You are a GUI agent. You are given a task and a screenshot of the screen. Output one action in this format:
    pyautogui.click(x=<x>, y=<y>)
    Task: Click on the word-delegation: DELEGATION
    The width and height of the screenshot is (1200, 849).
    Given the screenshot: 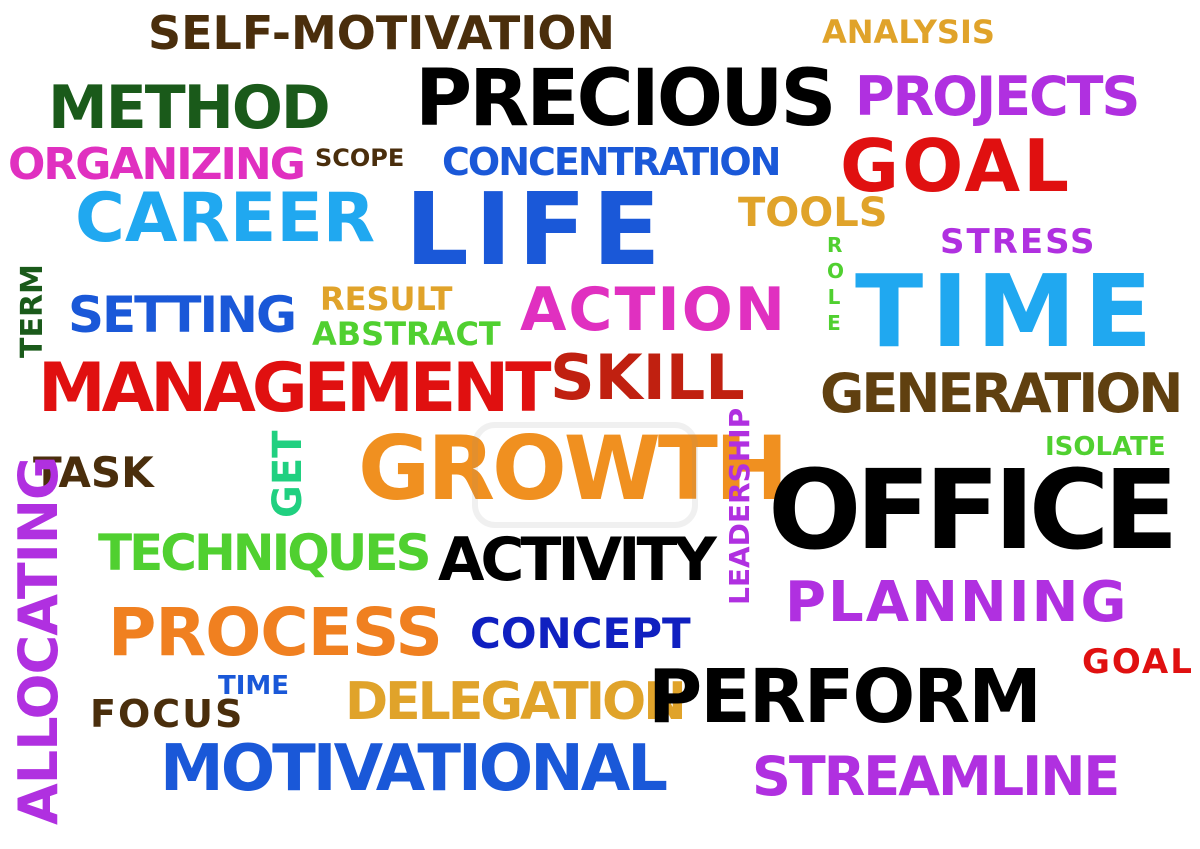 What is the action you would take?
    pyautogui.click(x=516, y=702)
    